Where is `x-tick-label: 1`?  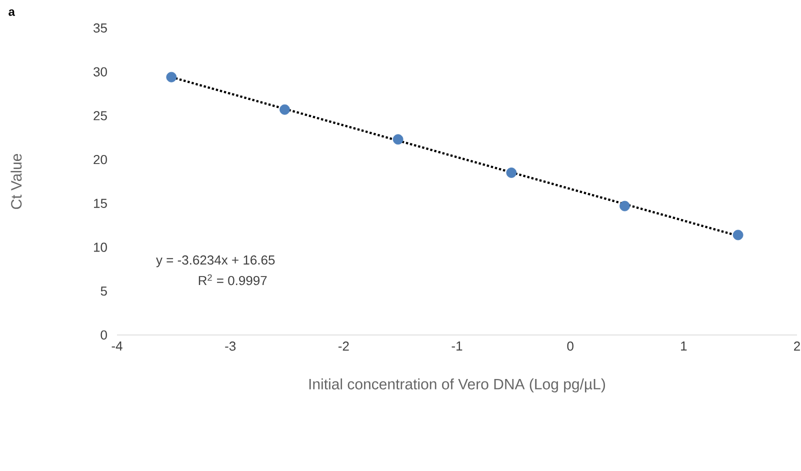
x-tick-label: 1 is located at coordinates (684, 346).